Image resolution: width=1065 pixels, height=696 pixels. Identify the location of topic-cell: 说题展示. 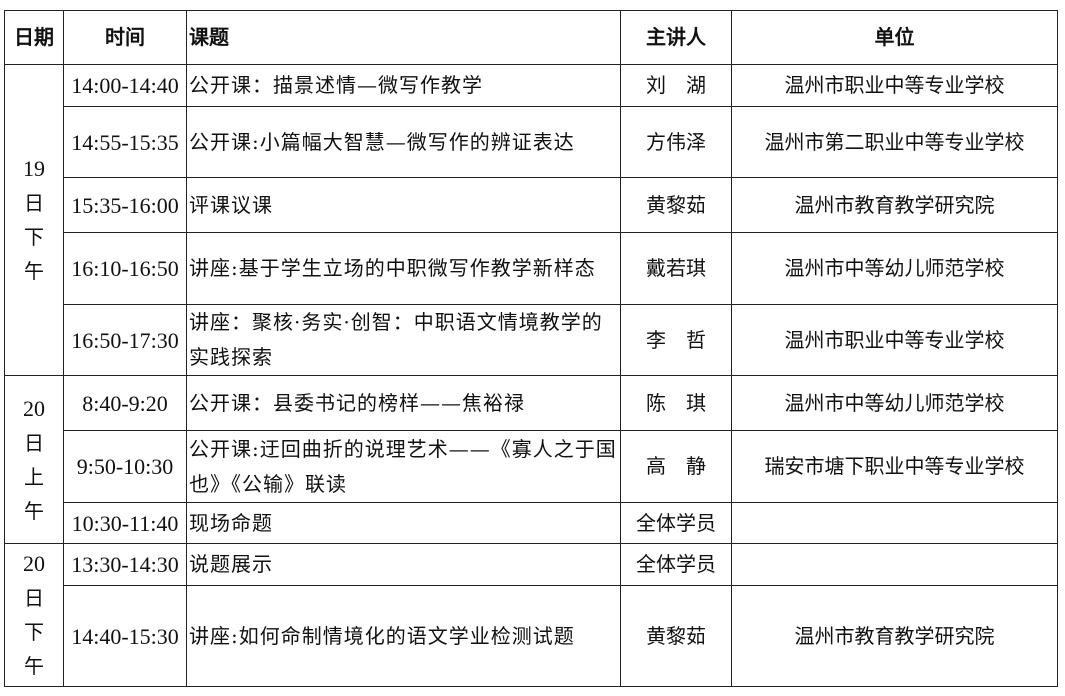
(403, 564).